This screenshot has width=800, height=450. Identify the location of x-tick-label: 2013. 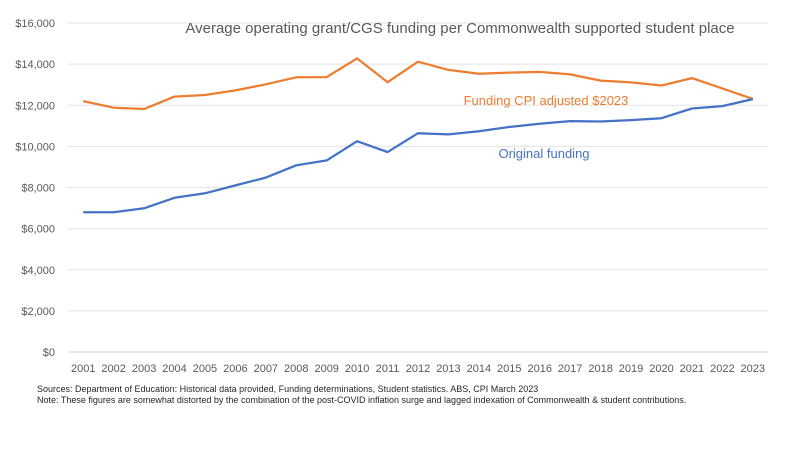
(448, 369).